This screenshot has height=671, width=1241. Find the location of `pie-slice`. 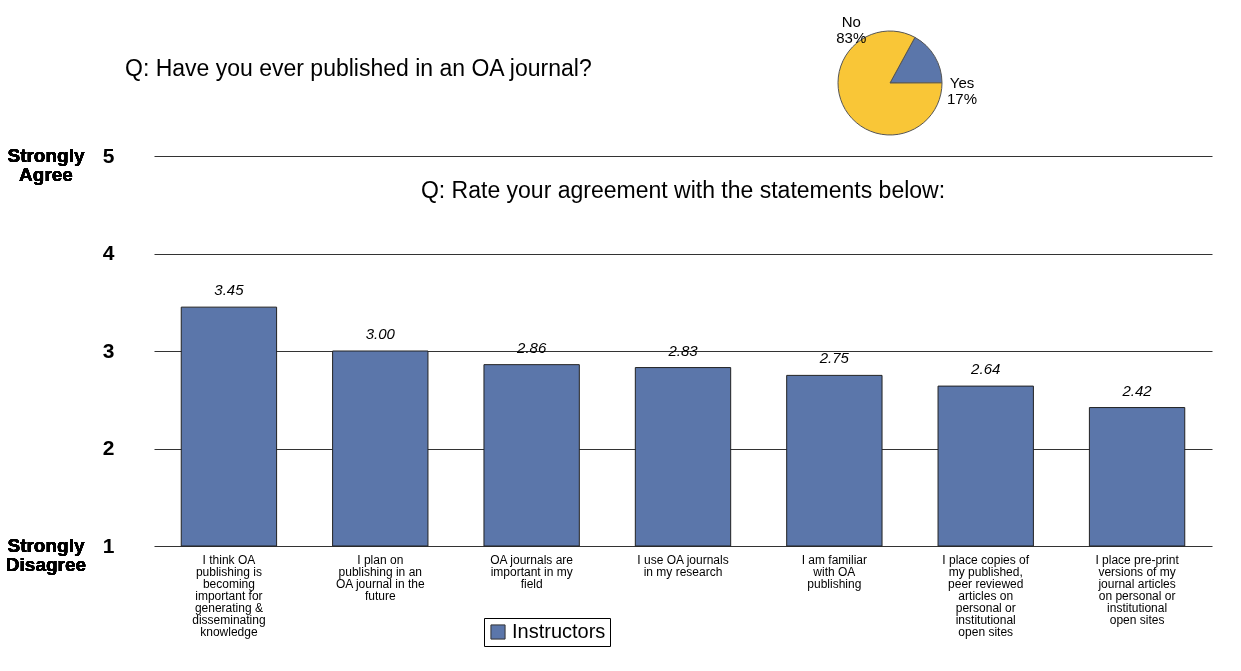

pie-slice is located at coordinates (890, 83).